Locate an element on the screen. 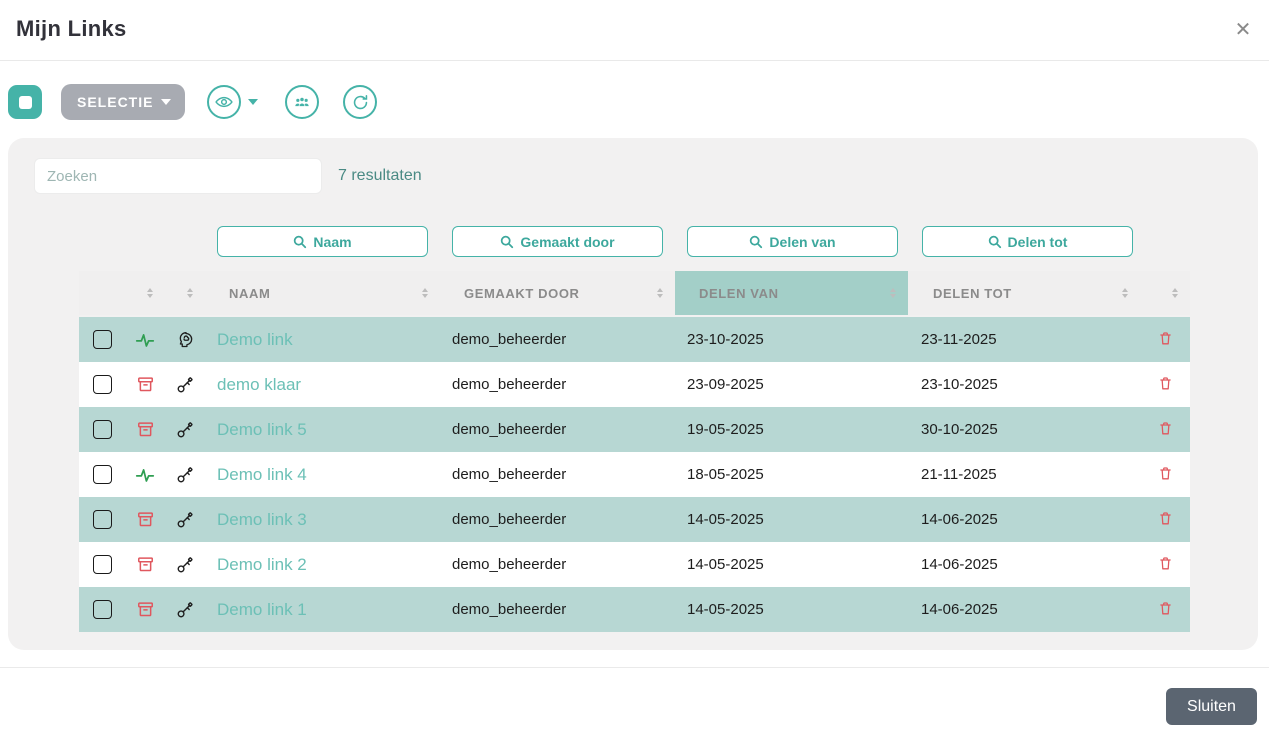 The width and height of the screenshot is (1269, 741). refresh-button is located at coordinates (360, 102).